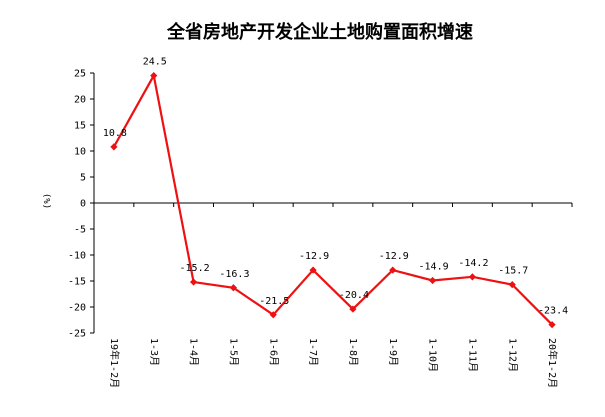  I want to click on y-tick-label: -5, so click(80, 230).